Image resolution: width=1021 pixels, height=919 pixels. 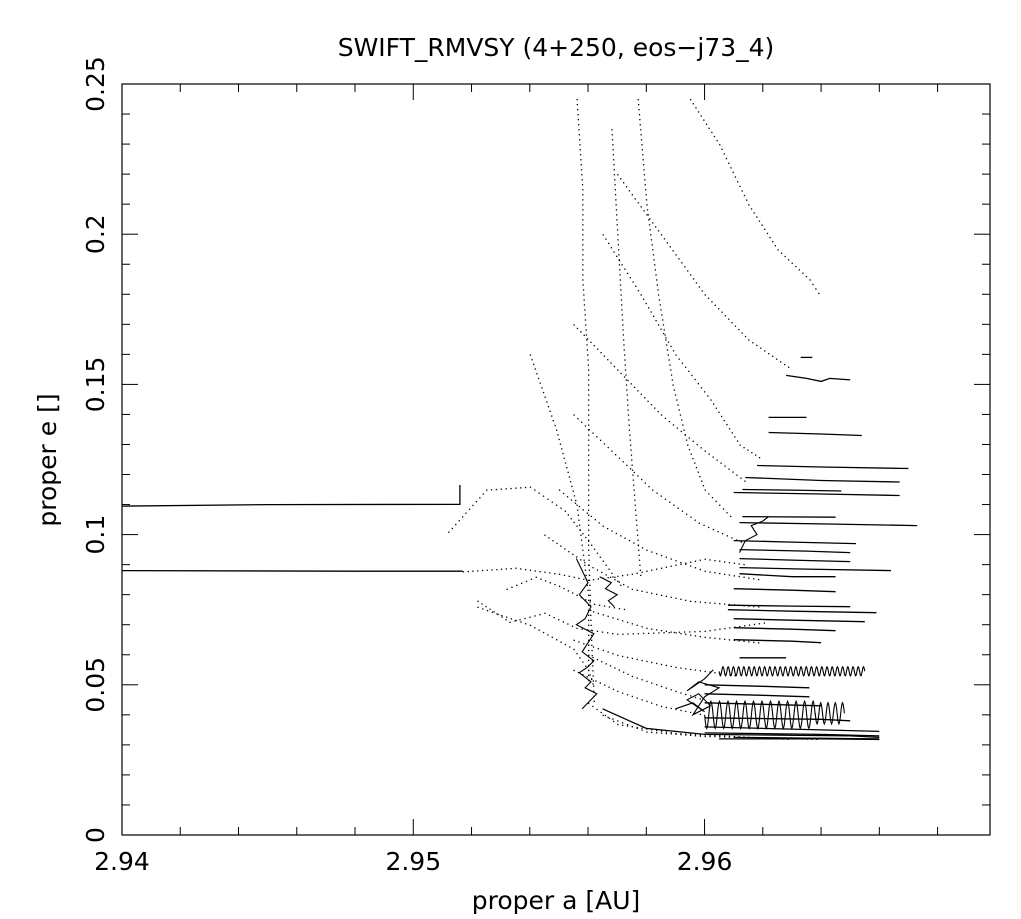 I want to click on chart-title: SWIFT_RMVSY (4+250, eos−j73_4), so click(x=556, y=47).